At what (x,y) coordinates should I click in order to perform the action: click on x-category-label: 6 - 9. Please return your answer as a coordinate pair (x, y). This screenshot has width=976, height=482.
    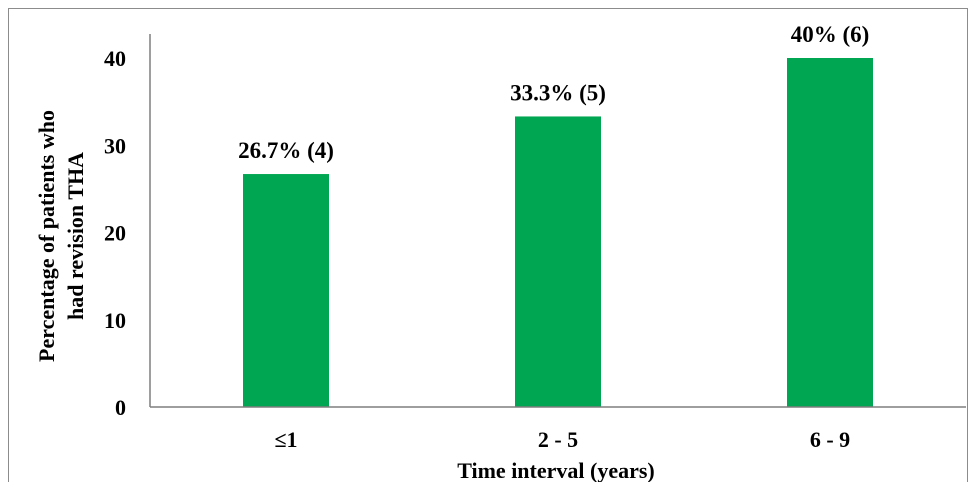
    Looking at the image, I should click on (830, 439).